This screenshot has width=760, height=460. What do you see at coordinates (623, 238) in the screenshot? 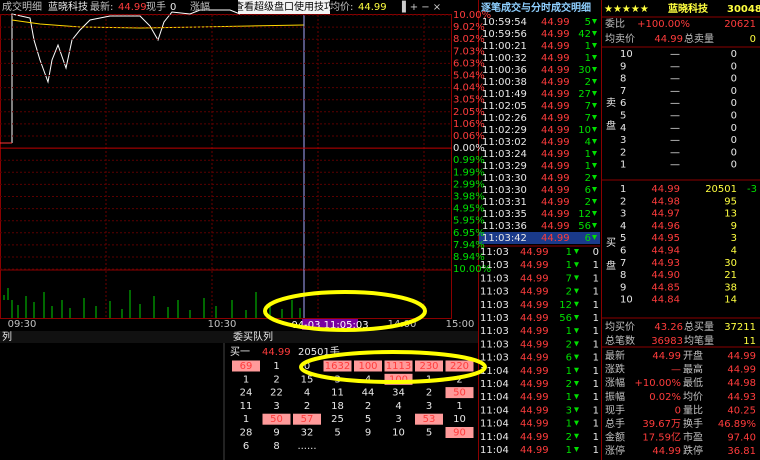
I see `label: 5` at bounding box center [623, 238].